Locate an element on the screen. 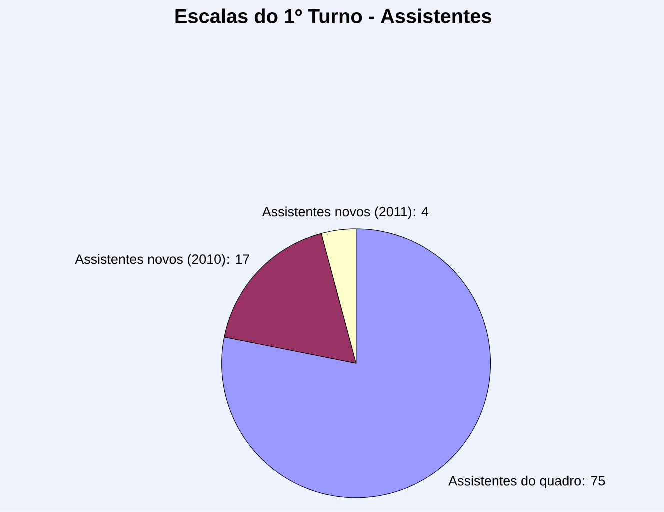 This screenshot has width=664, height=512. slice-label: Assistentes novos (2011) is located at coordinates (337, 213).